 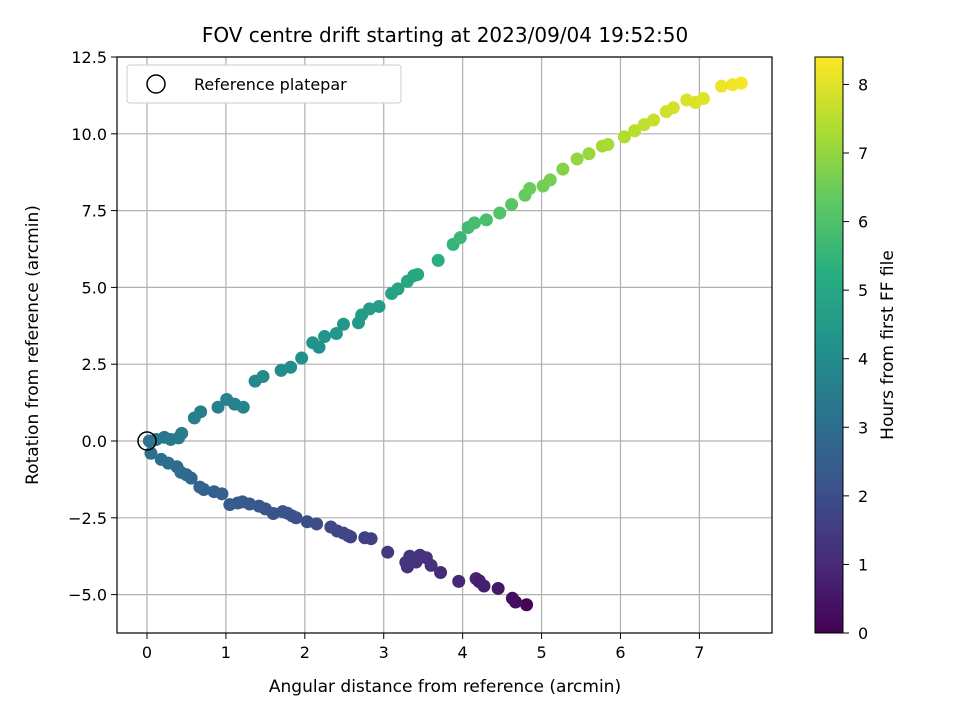 I want to click on colorbar-tick-label: 6, so click(x=863, y=222).